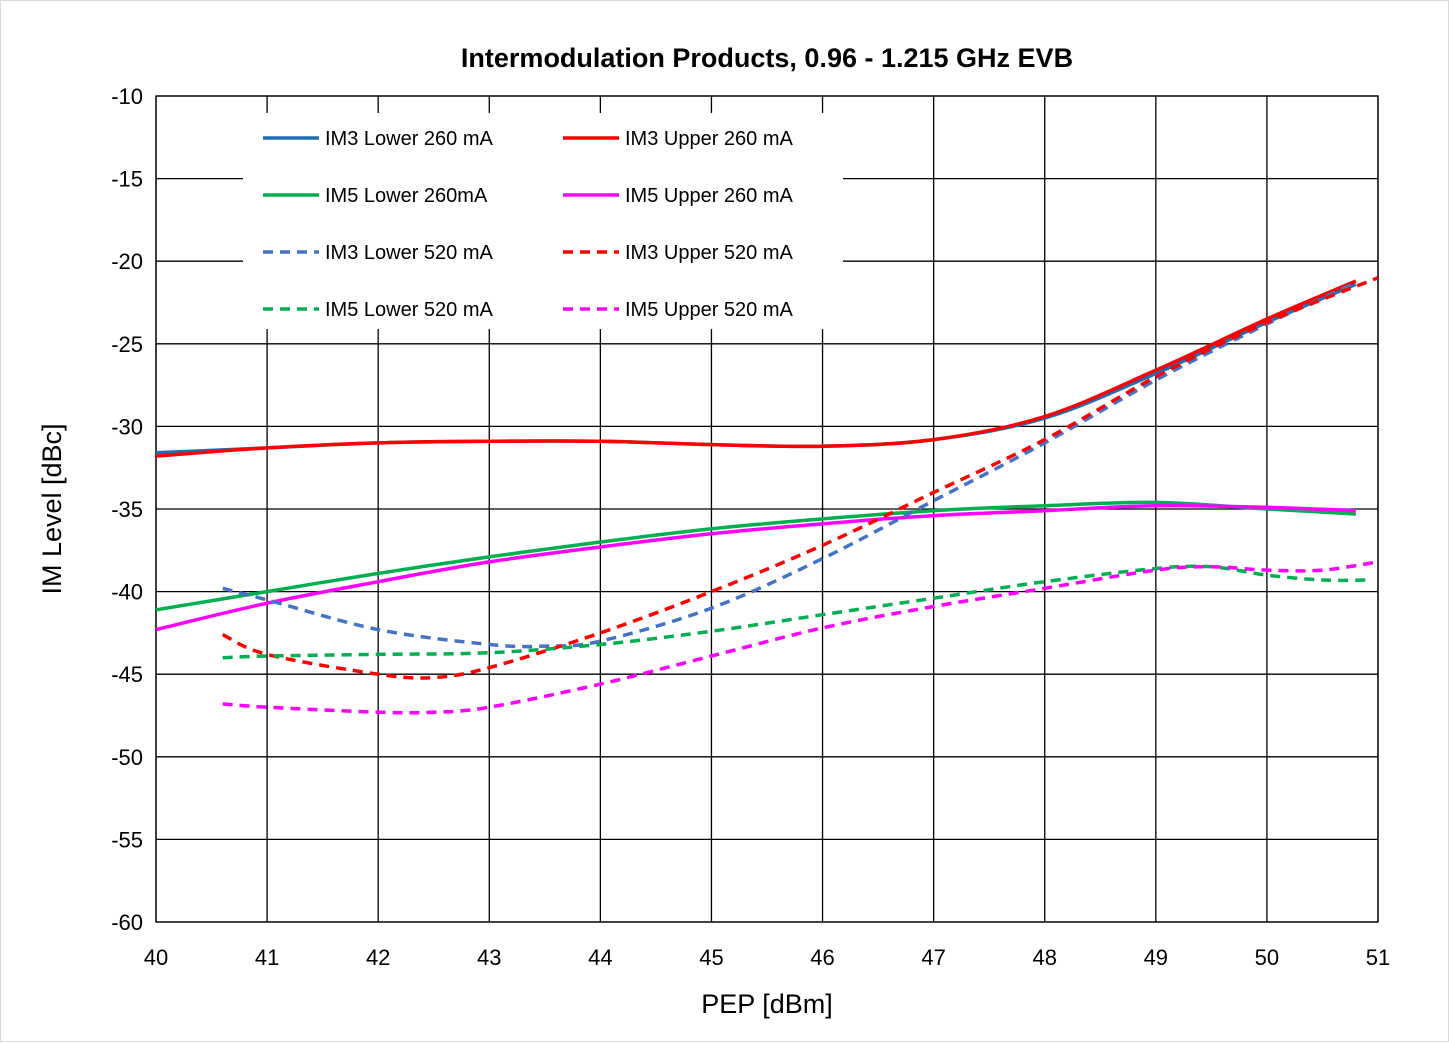  What do you see at coordinates (600, 957) in the screenshot?
I see `x-tick-label: 44` at bounding box center [600, 957].